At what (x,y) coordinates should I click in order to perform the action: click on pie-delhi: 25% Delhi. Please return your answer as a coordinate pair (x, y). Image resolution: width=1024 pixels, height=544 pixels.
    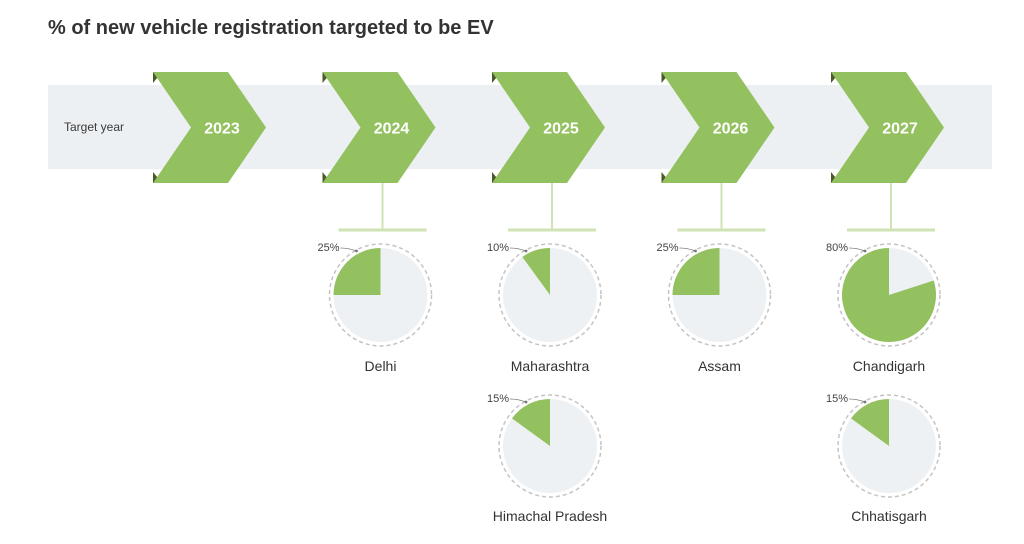
    Looking at the image, I should click on (375, 308).